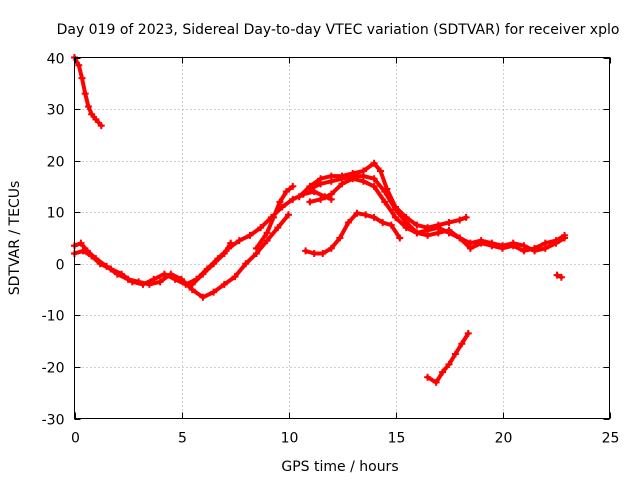 This screenshot has width=640, height=480. Describe the element at coordinates (56, 60) in the screenshot. I see `y-tick-label: 40` at that location.